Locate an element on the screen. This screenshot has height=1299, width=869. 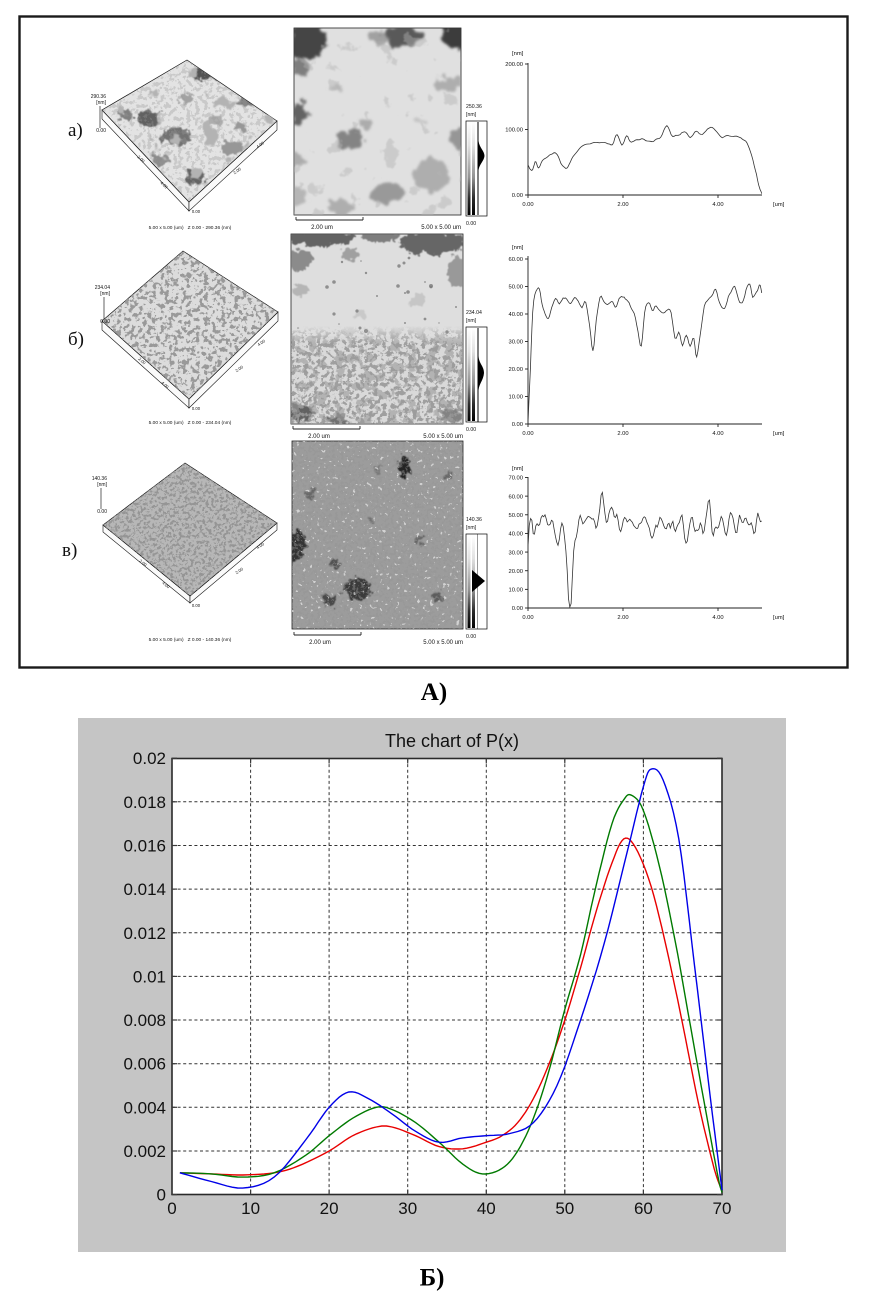
svg-text: 70.00 is located at coordinates (515, 479).